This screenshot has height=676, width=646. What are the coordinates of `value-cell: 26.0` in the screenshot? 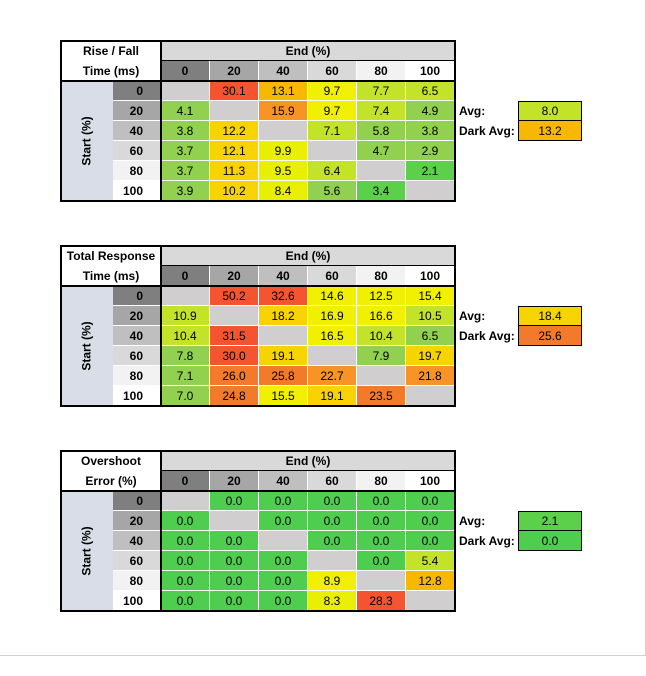 It's located at (234, 376).